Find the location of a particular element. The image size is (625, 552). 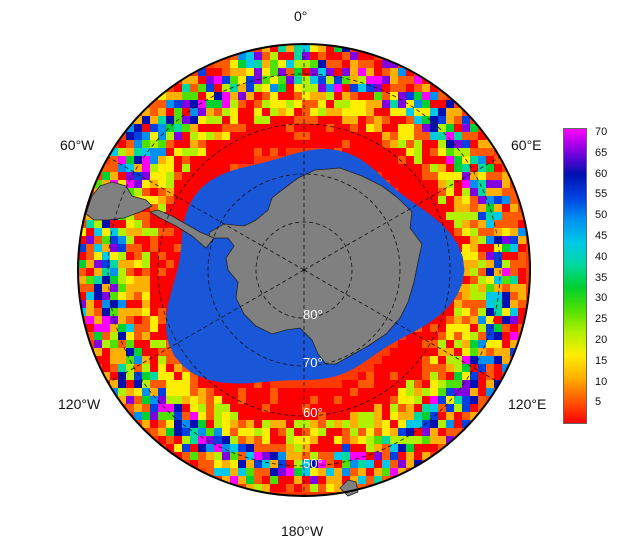

lon-label-120w: 120°W is located at coordinates (79, 404).